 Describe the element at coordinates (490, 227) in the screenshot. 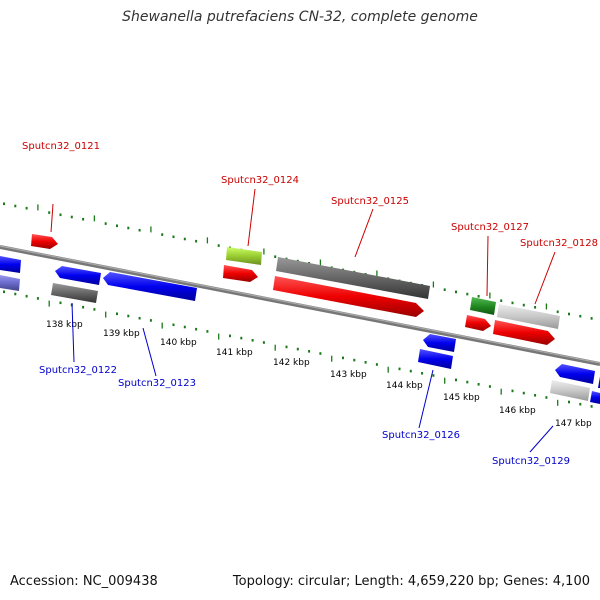

I see `gene-label: Sputcn32_0127` at that location.